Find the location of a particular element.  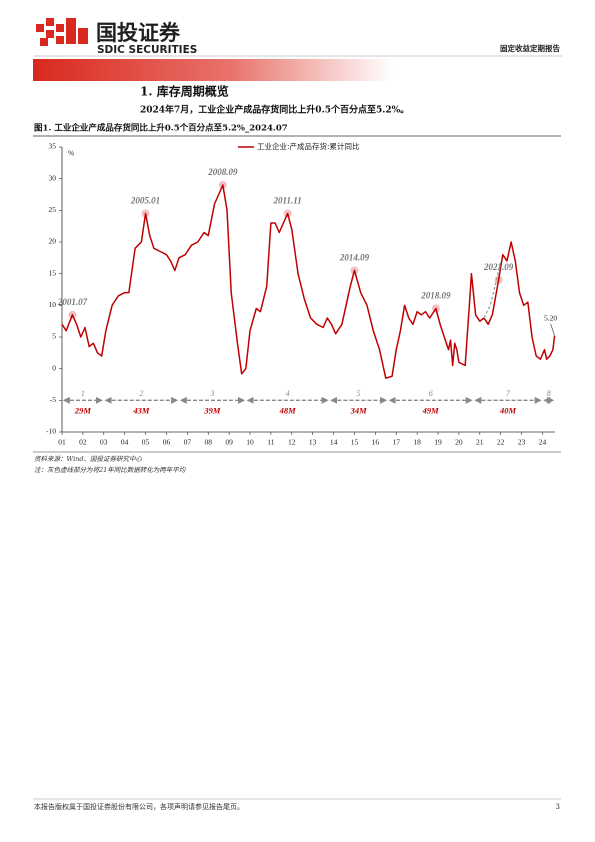

logo-cn: 国投证券 is located at coordinates (138, 33).